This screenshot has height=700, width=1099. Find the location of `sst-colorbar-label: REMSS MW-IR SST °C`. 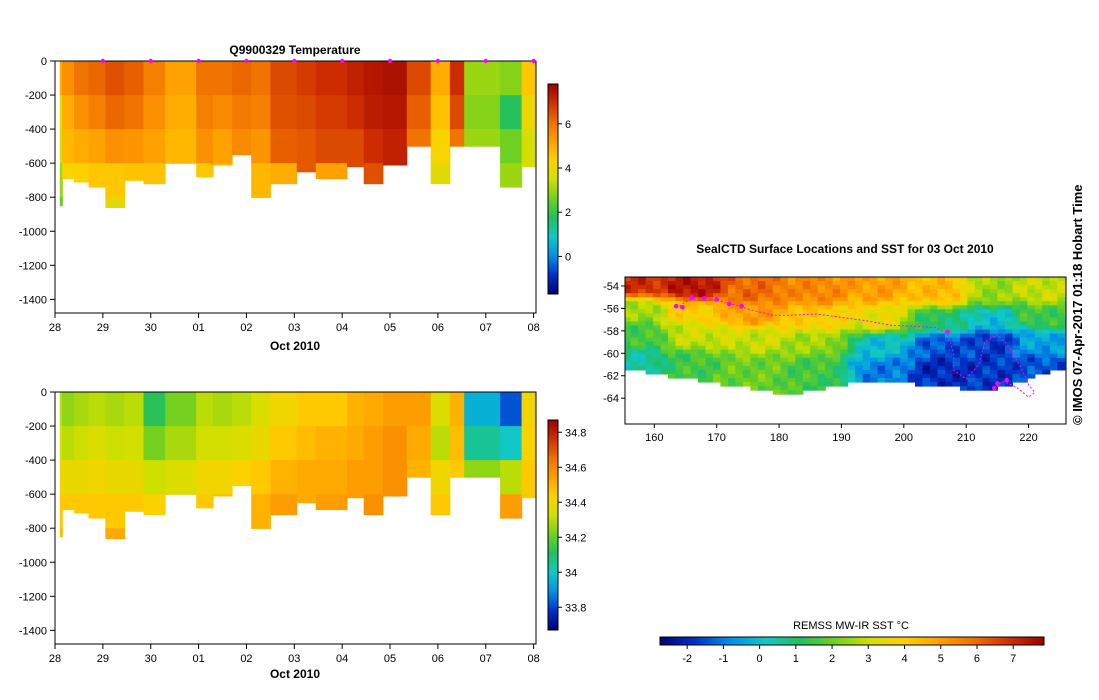

sst-colorbar-label: REMSS MW-IR SST °C is located at coordinates (851, 626).